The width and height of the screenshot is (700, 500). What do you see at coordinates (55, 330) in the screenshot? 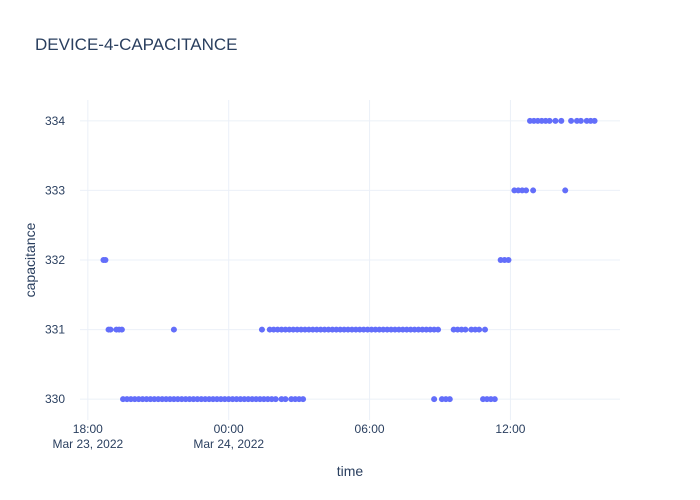
I see `y-tick-label: 331` at bounding box center [55, 330].